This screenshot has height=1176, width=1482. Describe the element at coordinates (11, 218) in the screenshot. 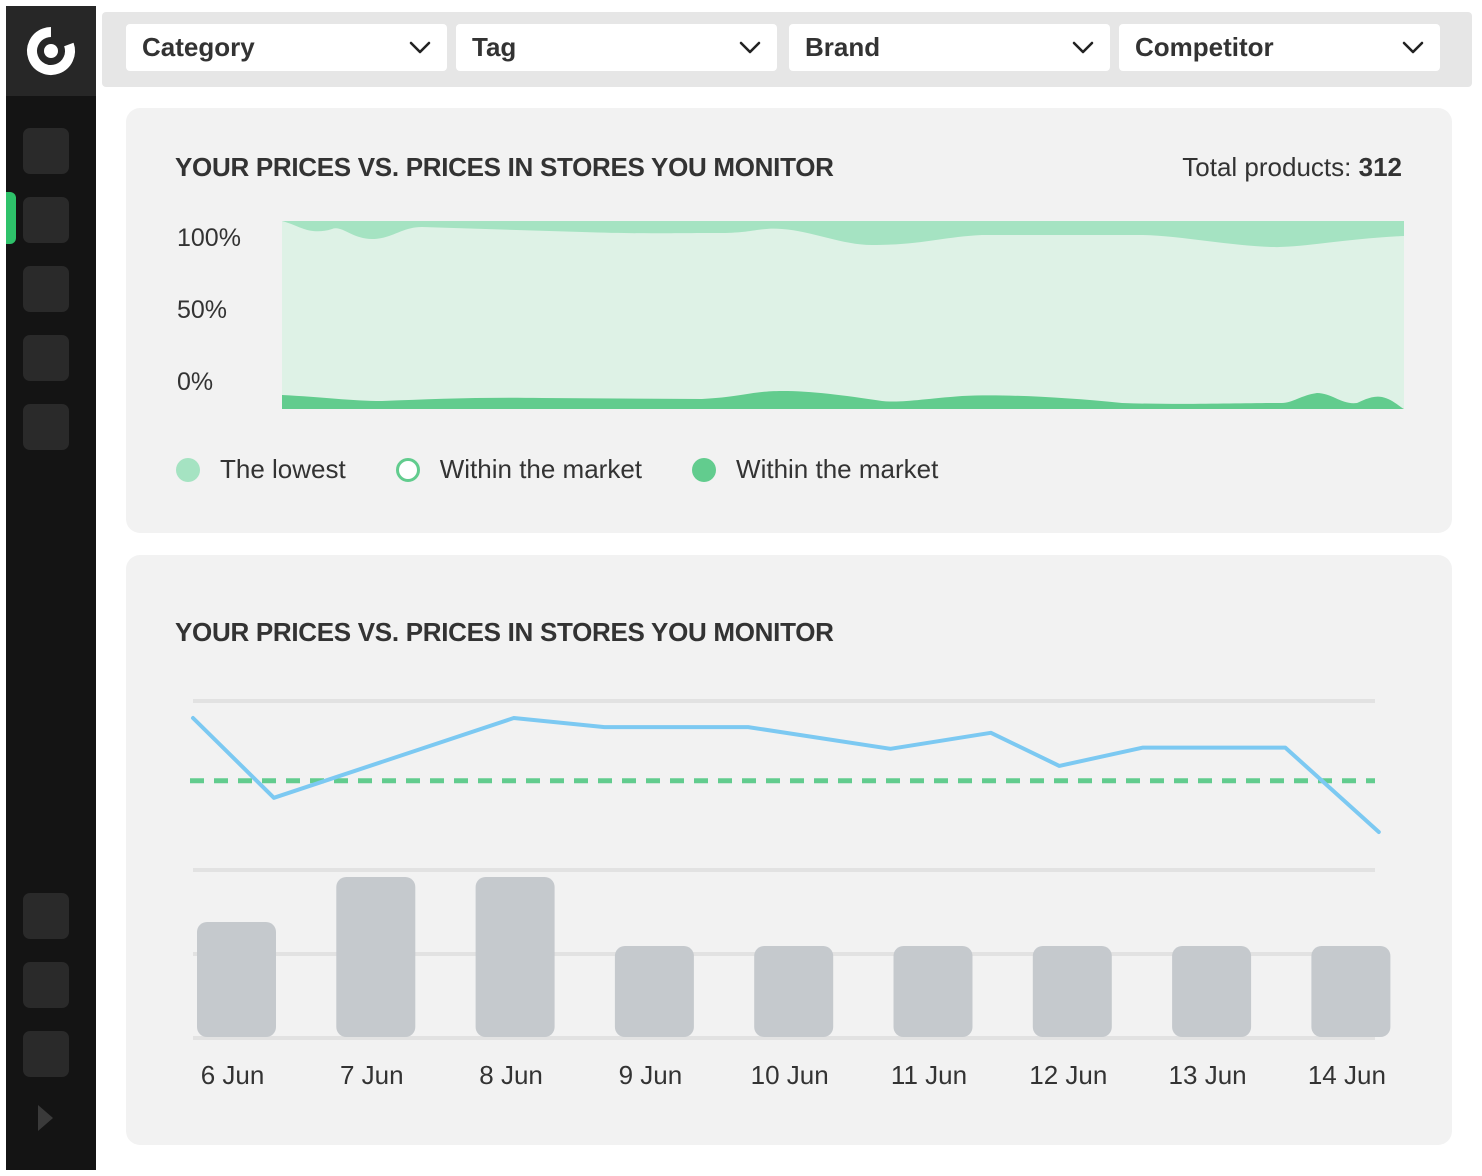

I see `nav-active-indicator` at that location.